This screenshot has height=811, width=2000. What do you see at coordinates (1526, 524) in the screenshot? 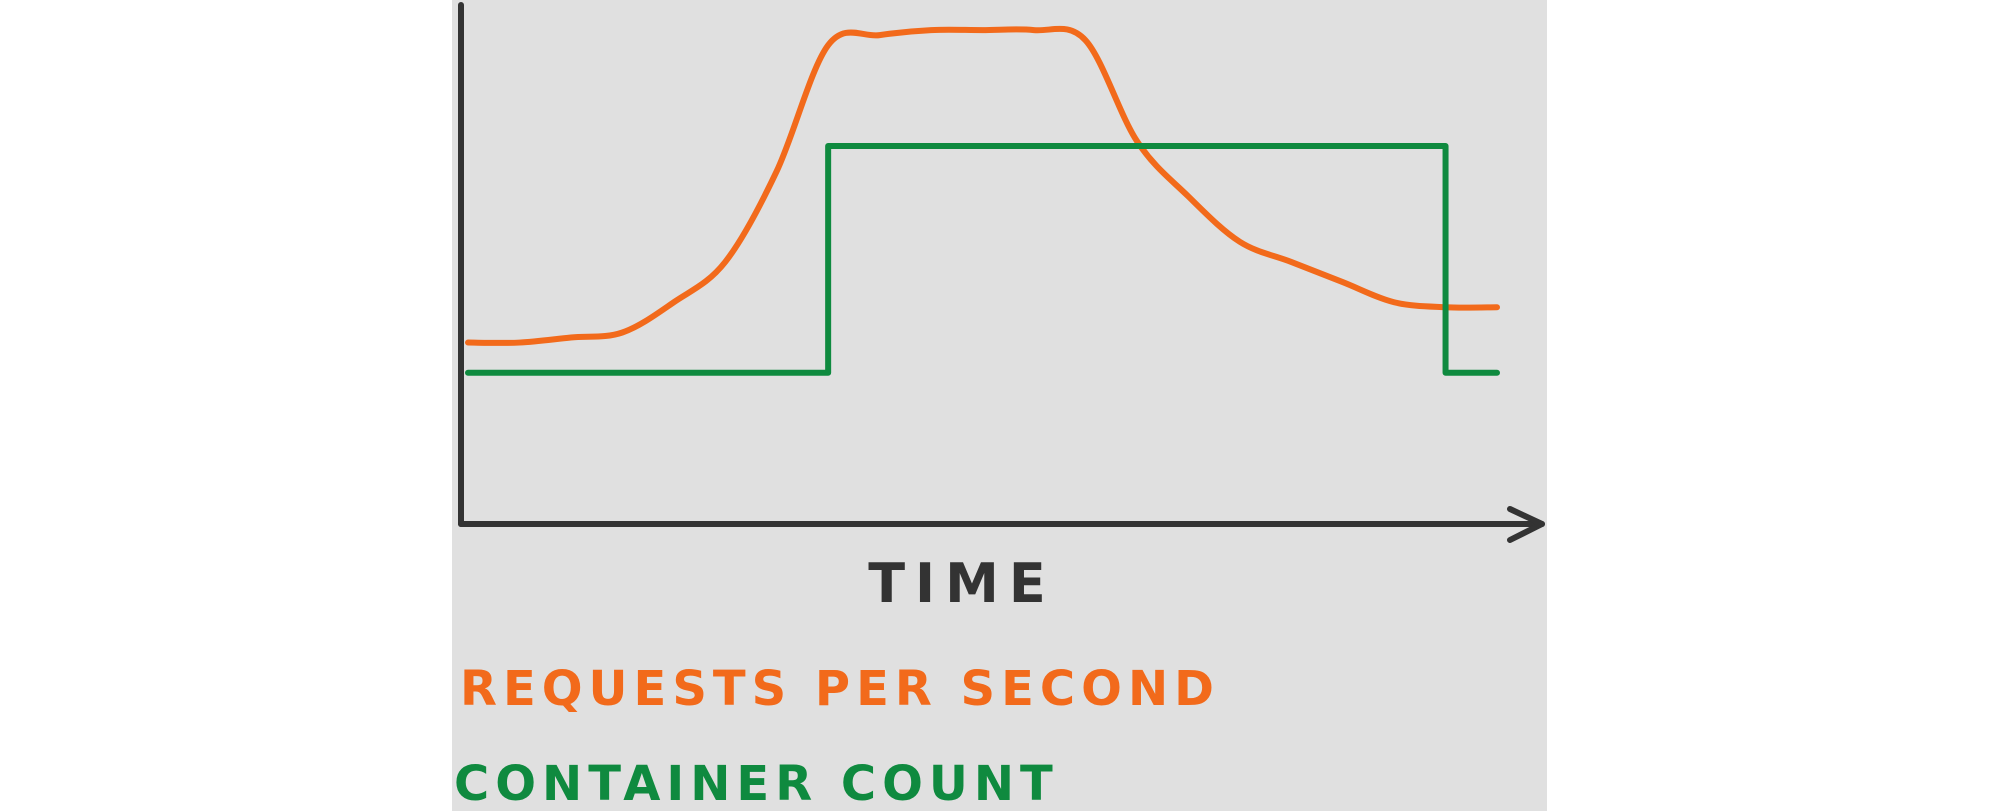
I see `x-axis-arrowhead` at bounding box center [1526, 524].